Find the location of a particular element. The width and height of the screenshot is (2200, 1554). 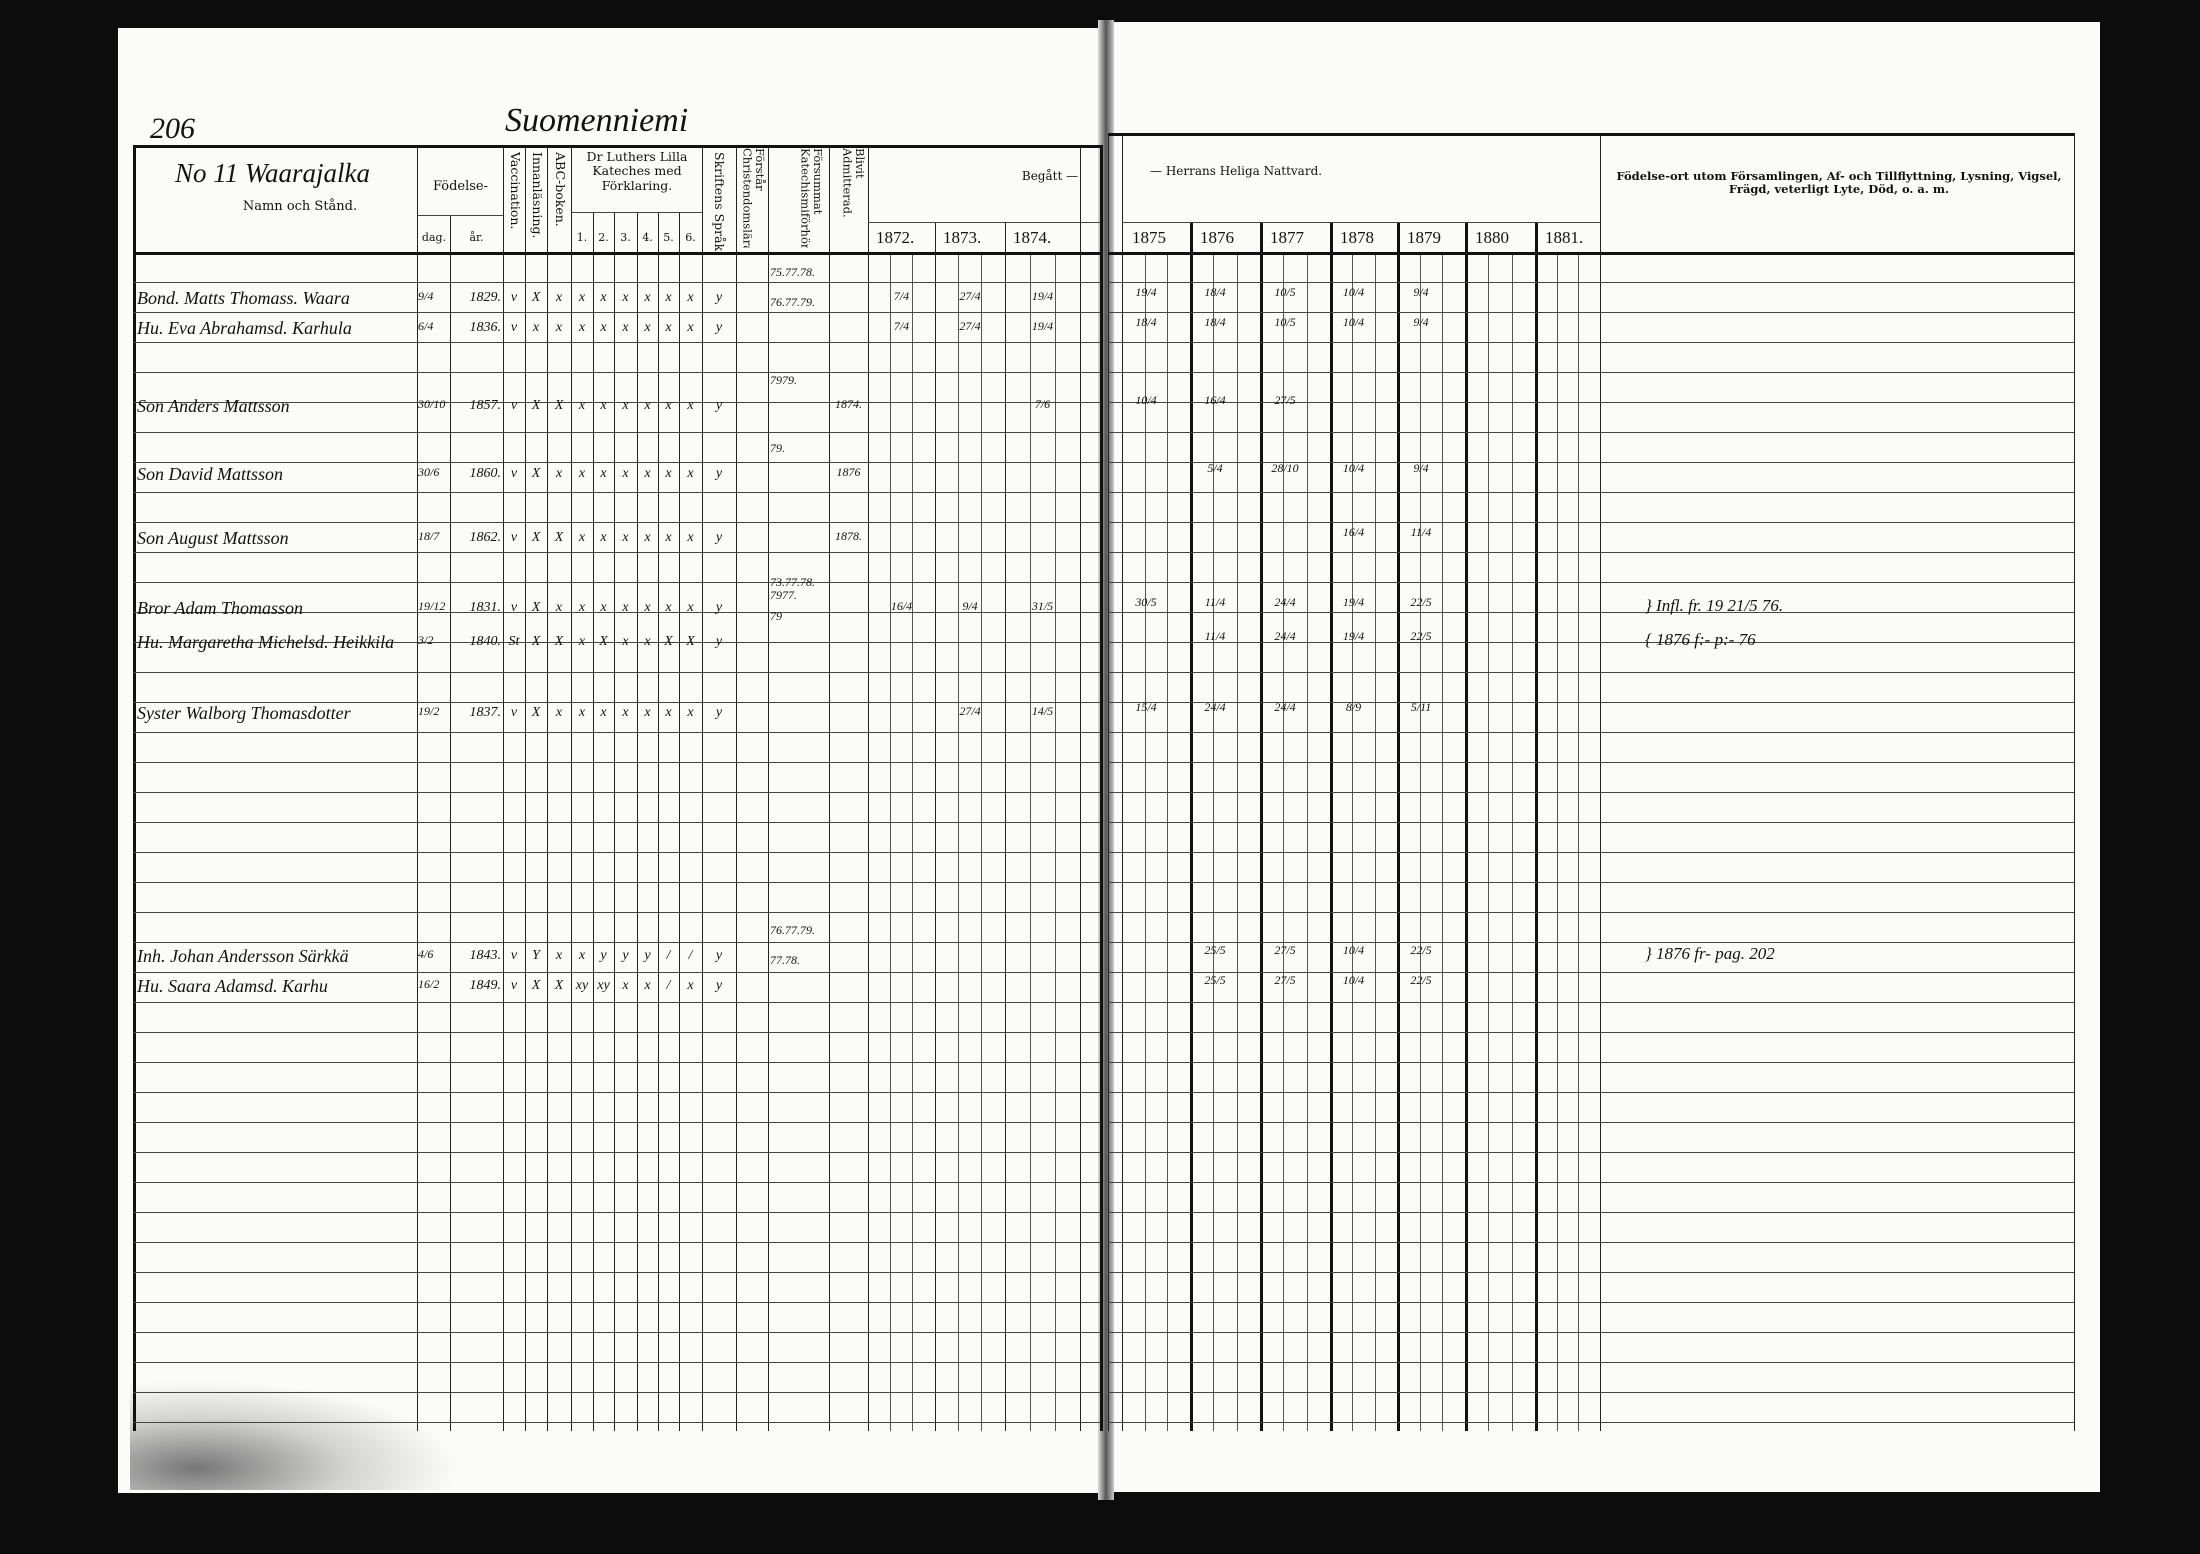

missed-hearings: 79 is located at coordinates (776, 616).